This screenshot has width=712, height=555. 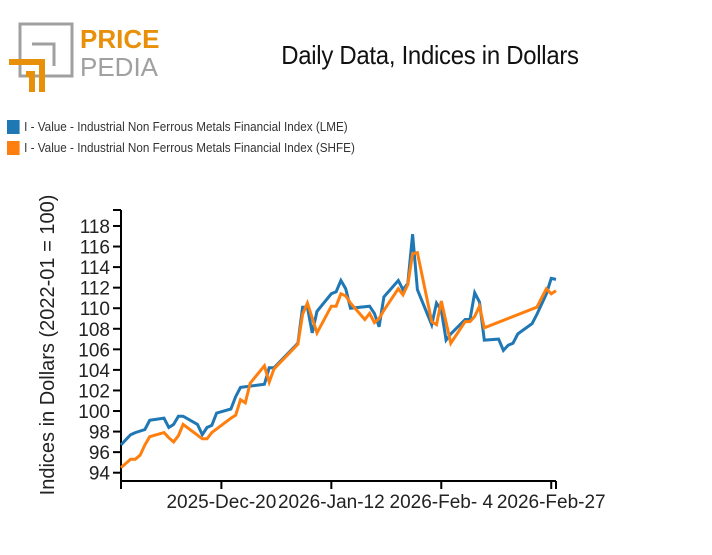 I want to click on y-tick: 96, so click(x=105, y=453).